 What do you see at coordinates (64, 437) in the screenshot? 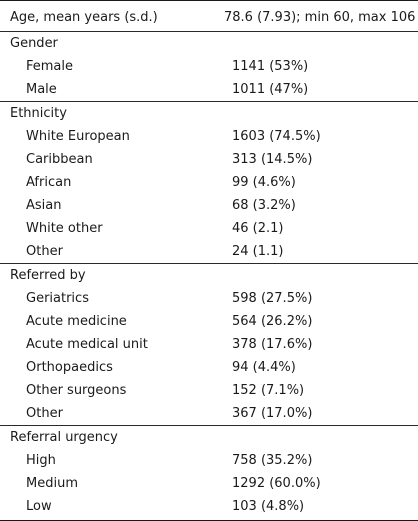
I see `section-heading: Referral urgency` at bounding box center [64, 437].